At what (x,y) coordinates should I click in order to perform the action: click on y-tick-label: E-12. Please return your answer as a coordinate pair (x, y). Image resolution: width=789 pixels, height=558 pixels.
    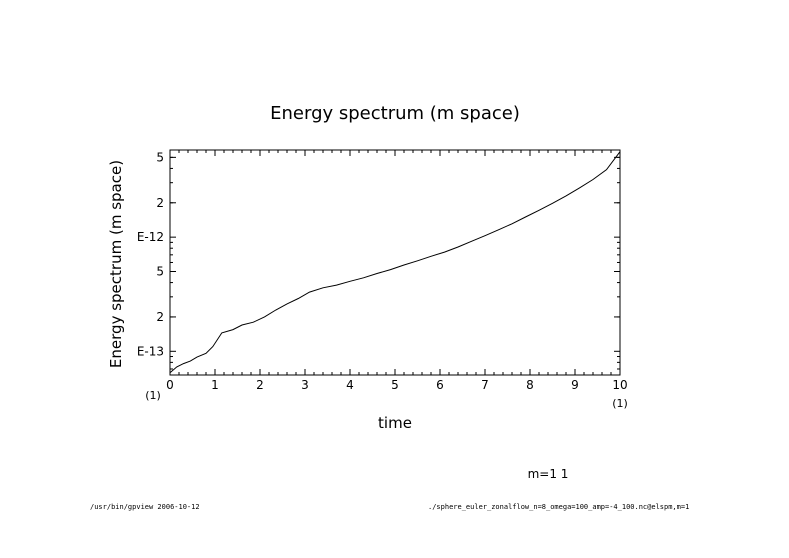
    Looking at the image, I should click on (150, 237).